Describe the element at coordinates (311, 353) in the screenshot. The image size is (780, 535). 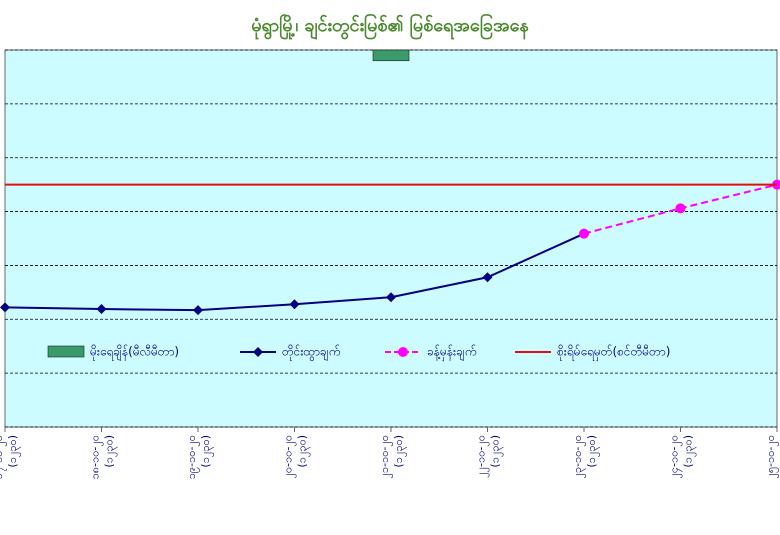
I see `legend-label: တိုင်းထွာချက်` at that location.